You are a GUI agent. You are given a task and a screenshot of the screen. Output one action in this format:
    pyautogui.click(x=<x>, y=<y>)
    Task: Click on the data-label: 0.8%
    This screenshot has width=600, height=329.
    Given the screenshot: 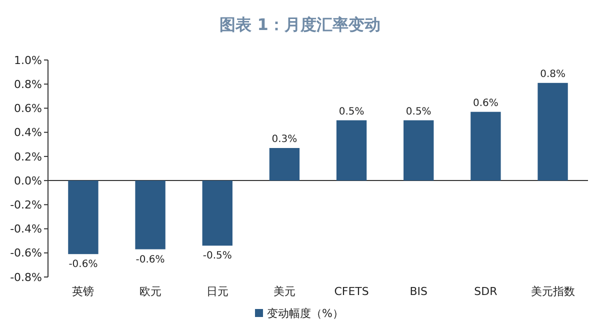 What is the action you would take?
    pyautogui.click(x=553, y=74)
    